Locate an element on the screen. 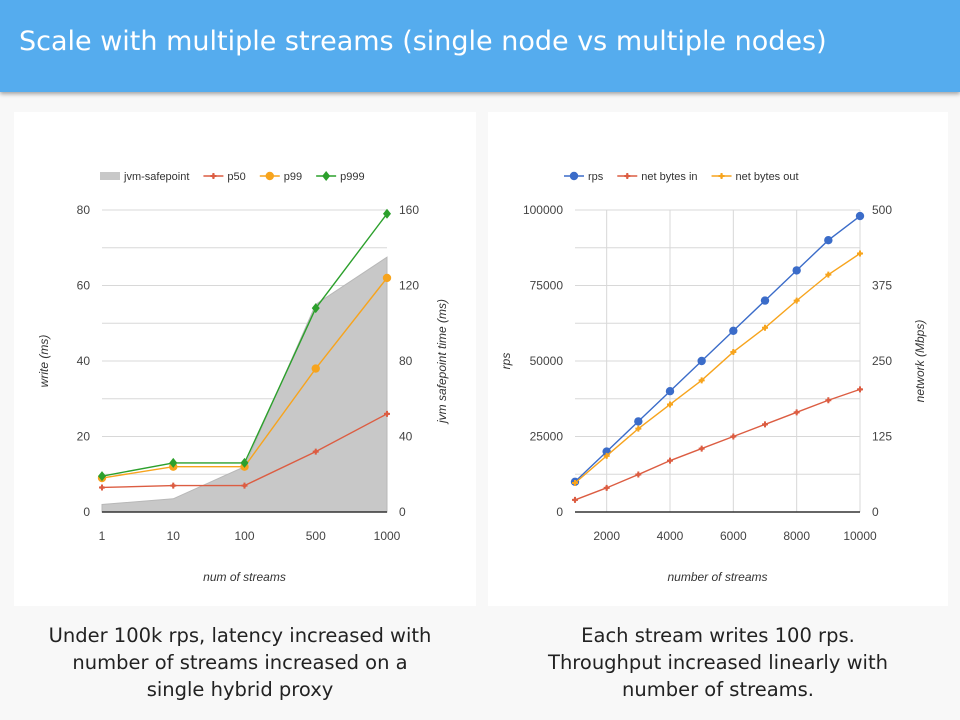 The image size is (960, 720). y-axis-title: write (ms) is located at coordinates (44, 361).